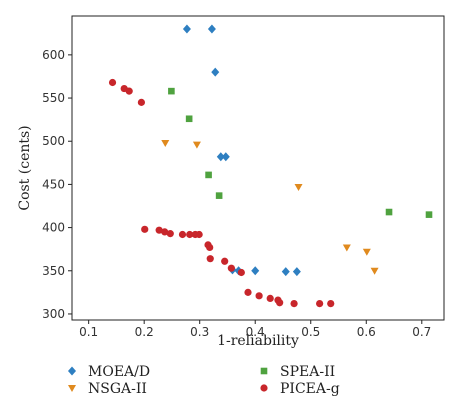 The width and height of the screenshot is (474, 413). Describe the element at coordinates (307, 372) in the screenshot. I see `legend-label-spea-ii: SPEA-II` at that location.